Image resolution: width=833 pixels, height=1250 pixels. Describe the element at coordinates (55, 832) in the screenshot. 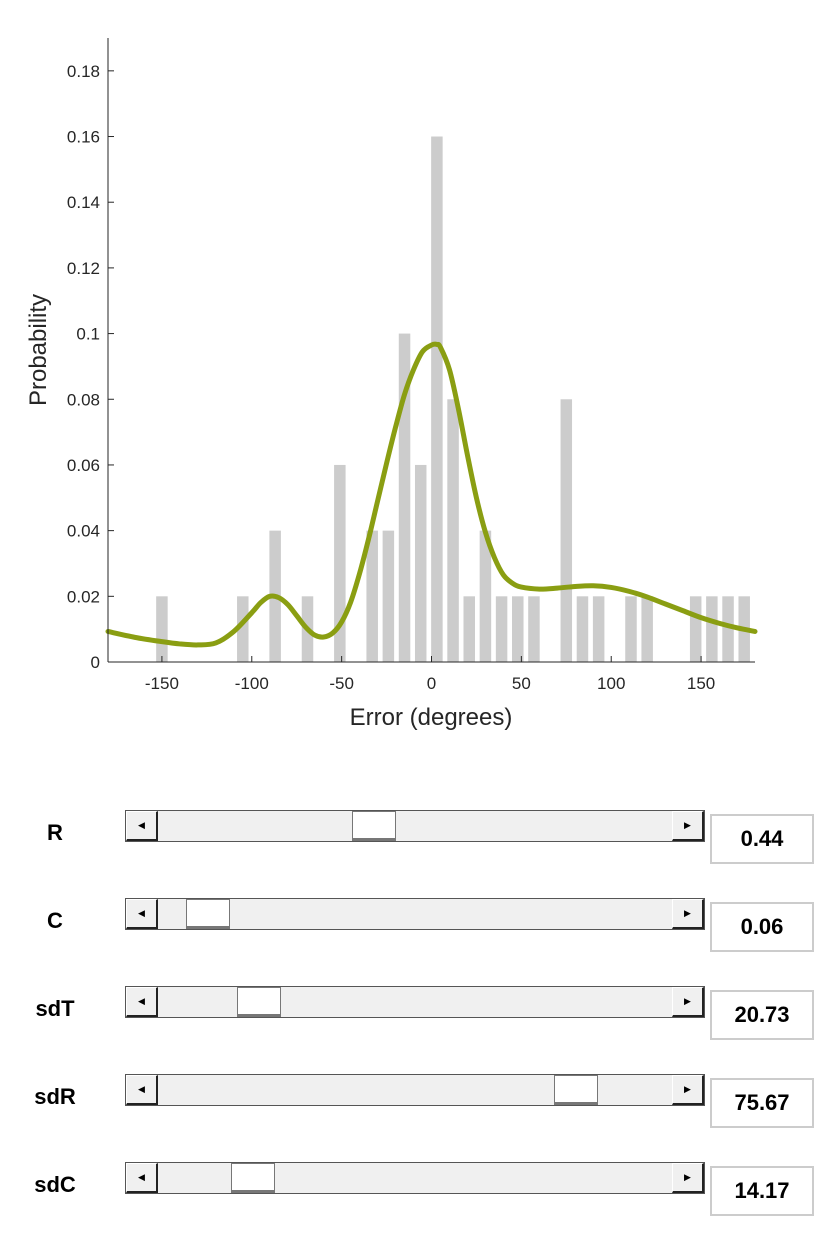

I see `slider-label: R` at that location.